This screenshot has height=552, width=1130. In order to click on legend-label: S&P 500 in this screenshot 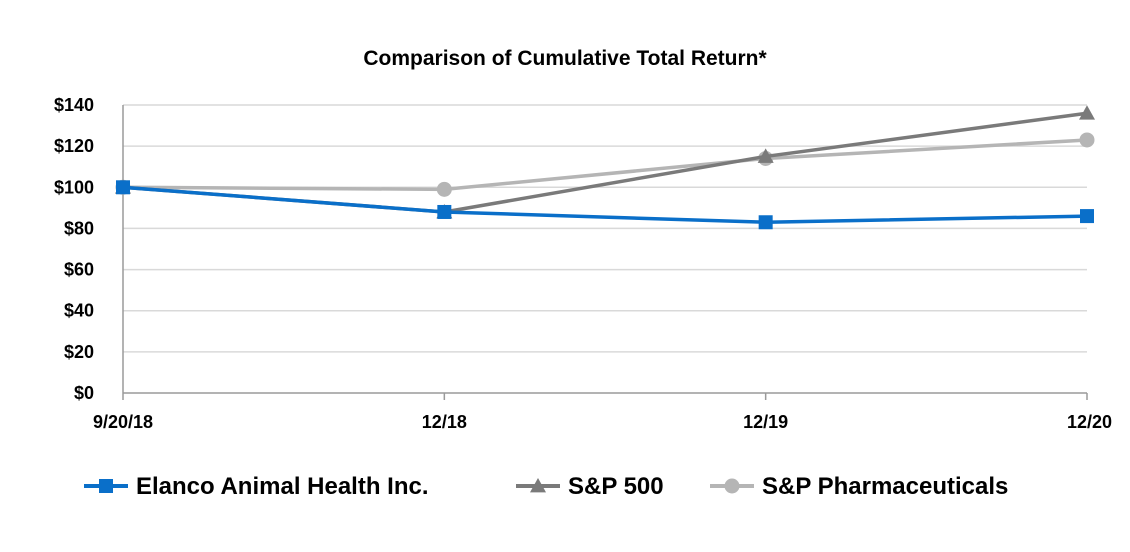, I will do `click(616, 486)`.